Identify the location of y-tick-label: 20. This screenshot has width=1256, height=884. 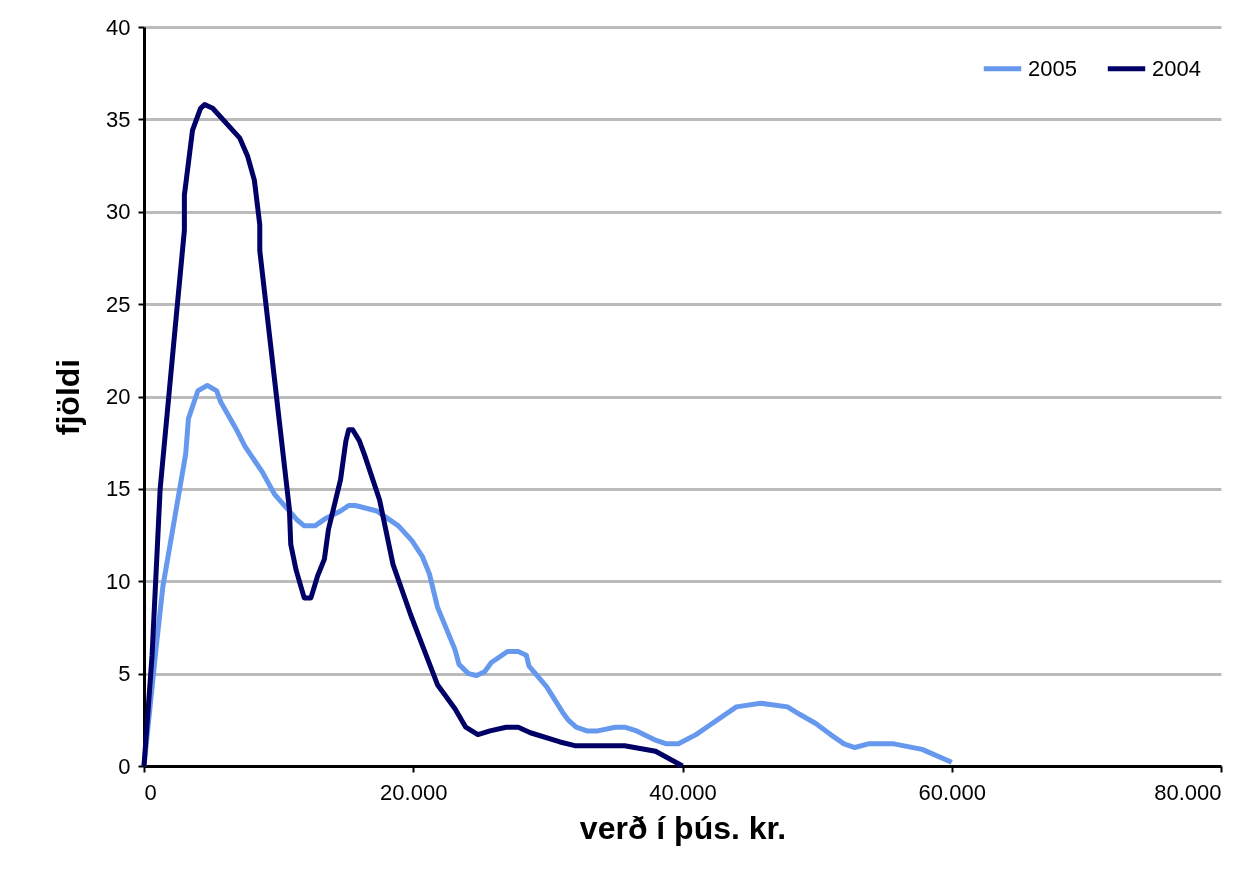
(118, 396).